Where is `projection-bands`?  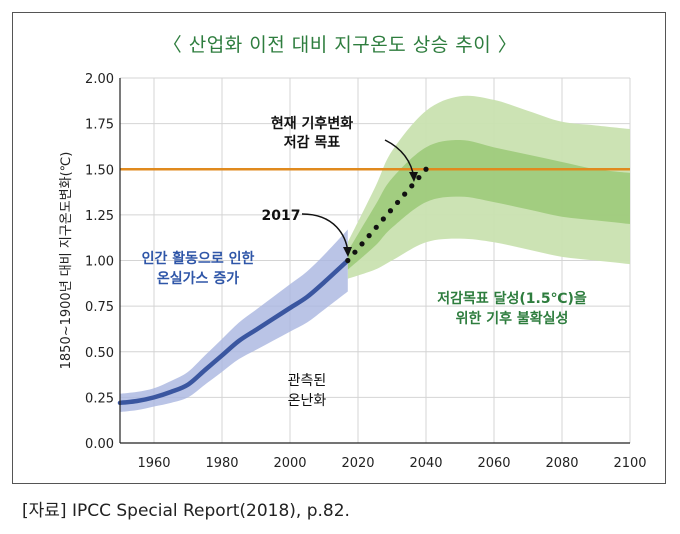
projection-bands is located at coordinates (488, 187).